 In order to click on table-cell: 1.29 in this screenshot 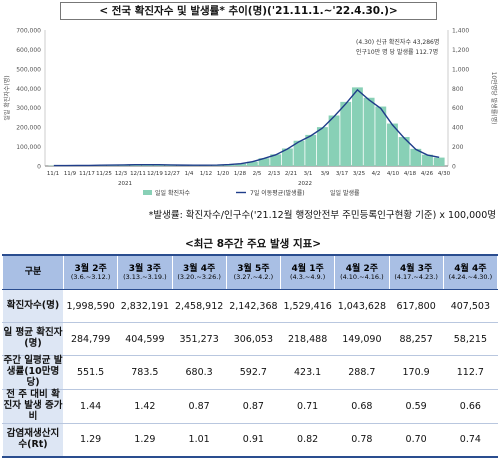, I will do `click(91, 440)`.